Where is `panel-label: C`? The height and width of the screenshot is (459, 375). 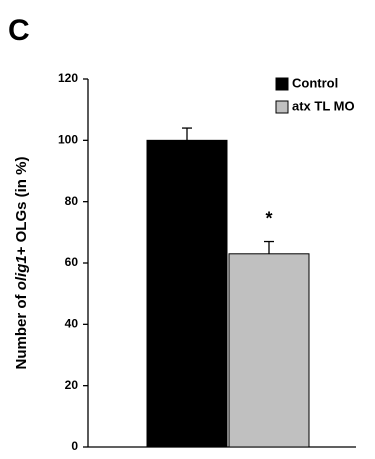 panel-label: C is located at coordinates (19, 30).